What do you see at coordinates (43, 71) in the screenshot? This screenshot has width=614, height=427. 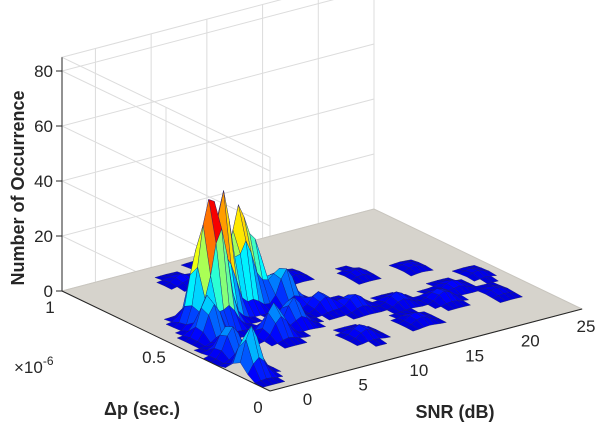 I see `z-tick-label: 80` at bounding box center [43, 71].